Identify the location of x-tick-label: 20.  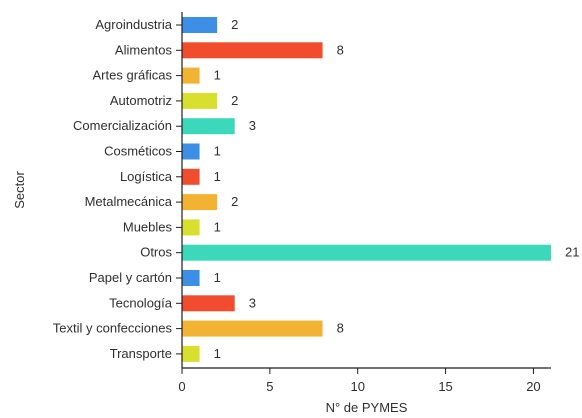
(533, 386).